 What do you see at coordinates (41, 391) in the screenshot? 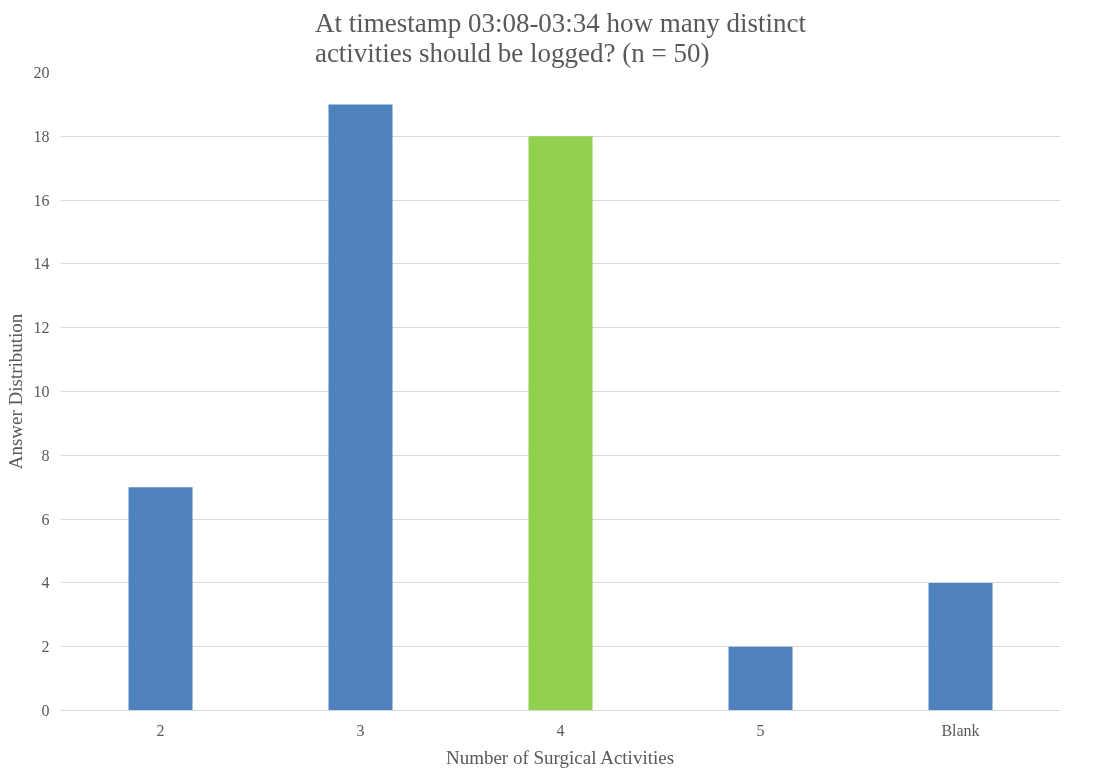
I see `y-tick-label: 10` at bounding box center [41, 391].